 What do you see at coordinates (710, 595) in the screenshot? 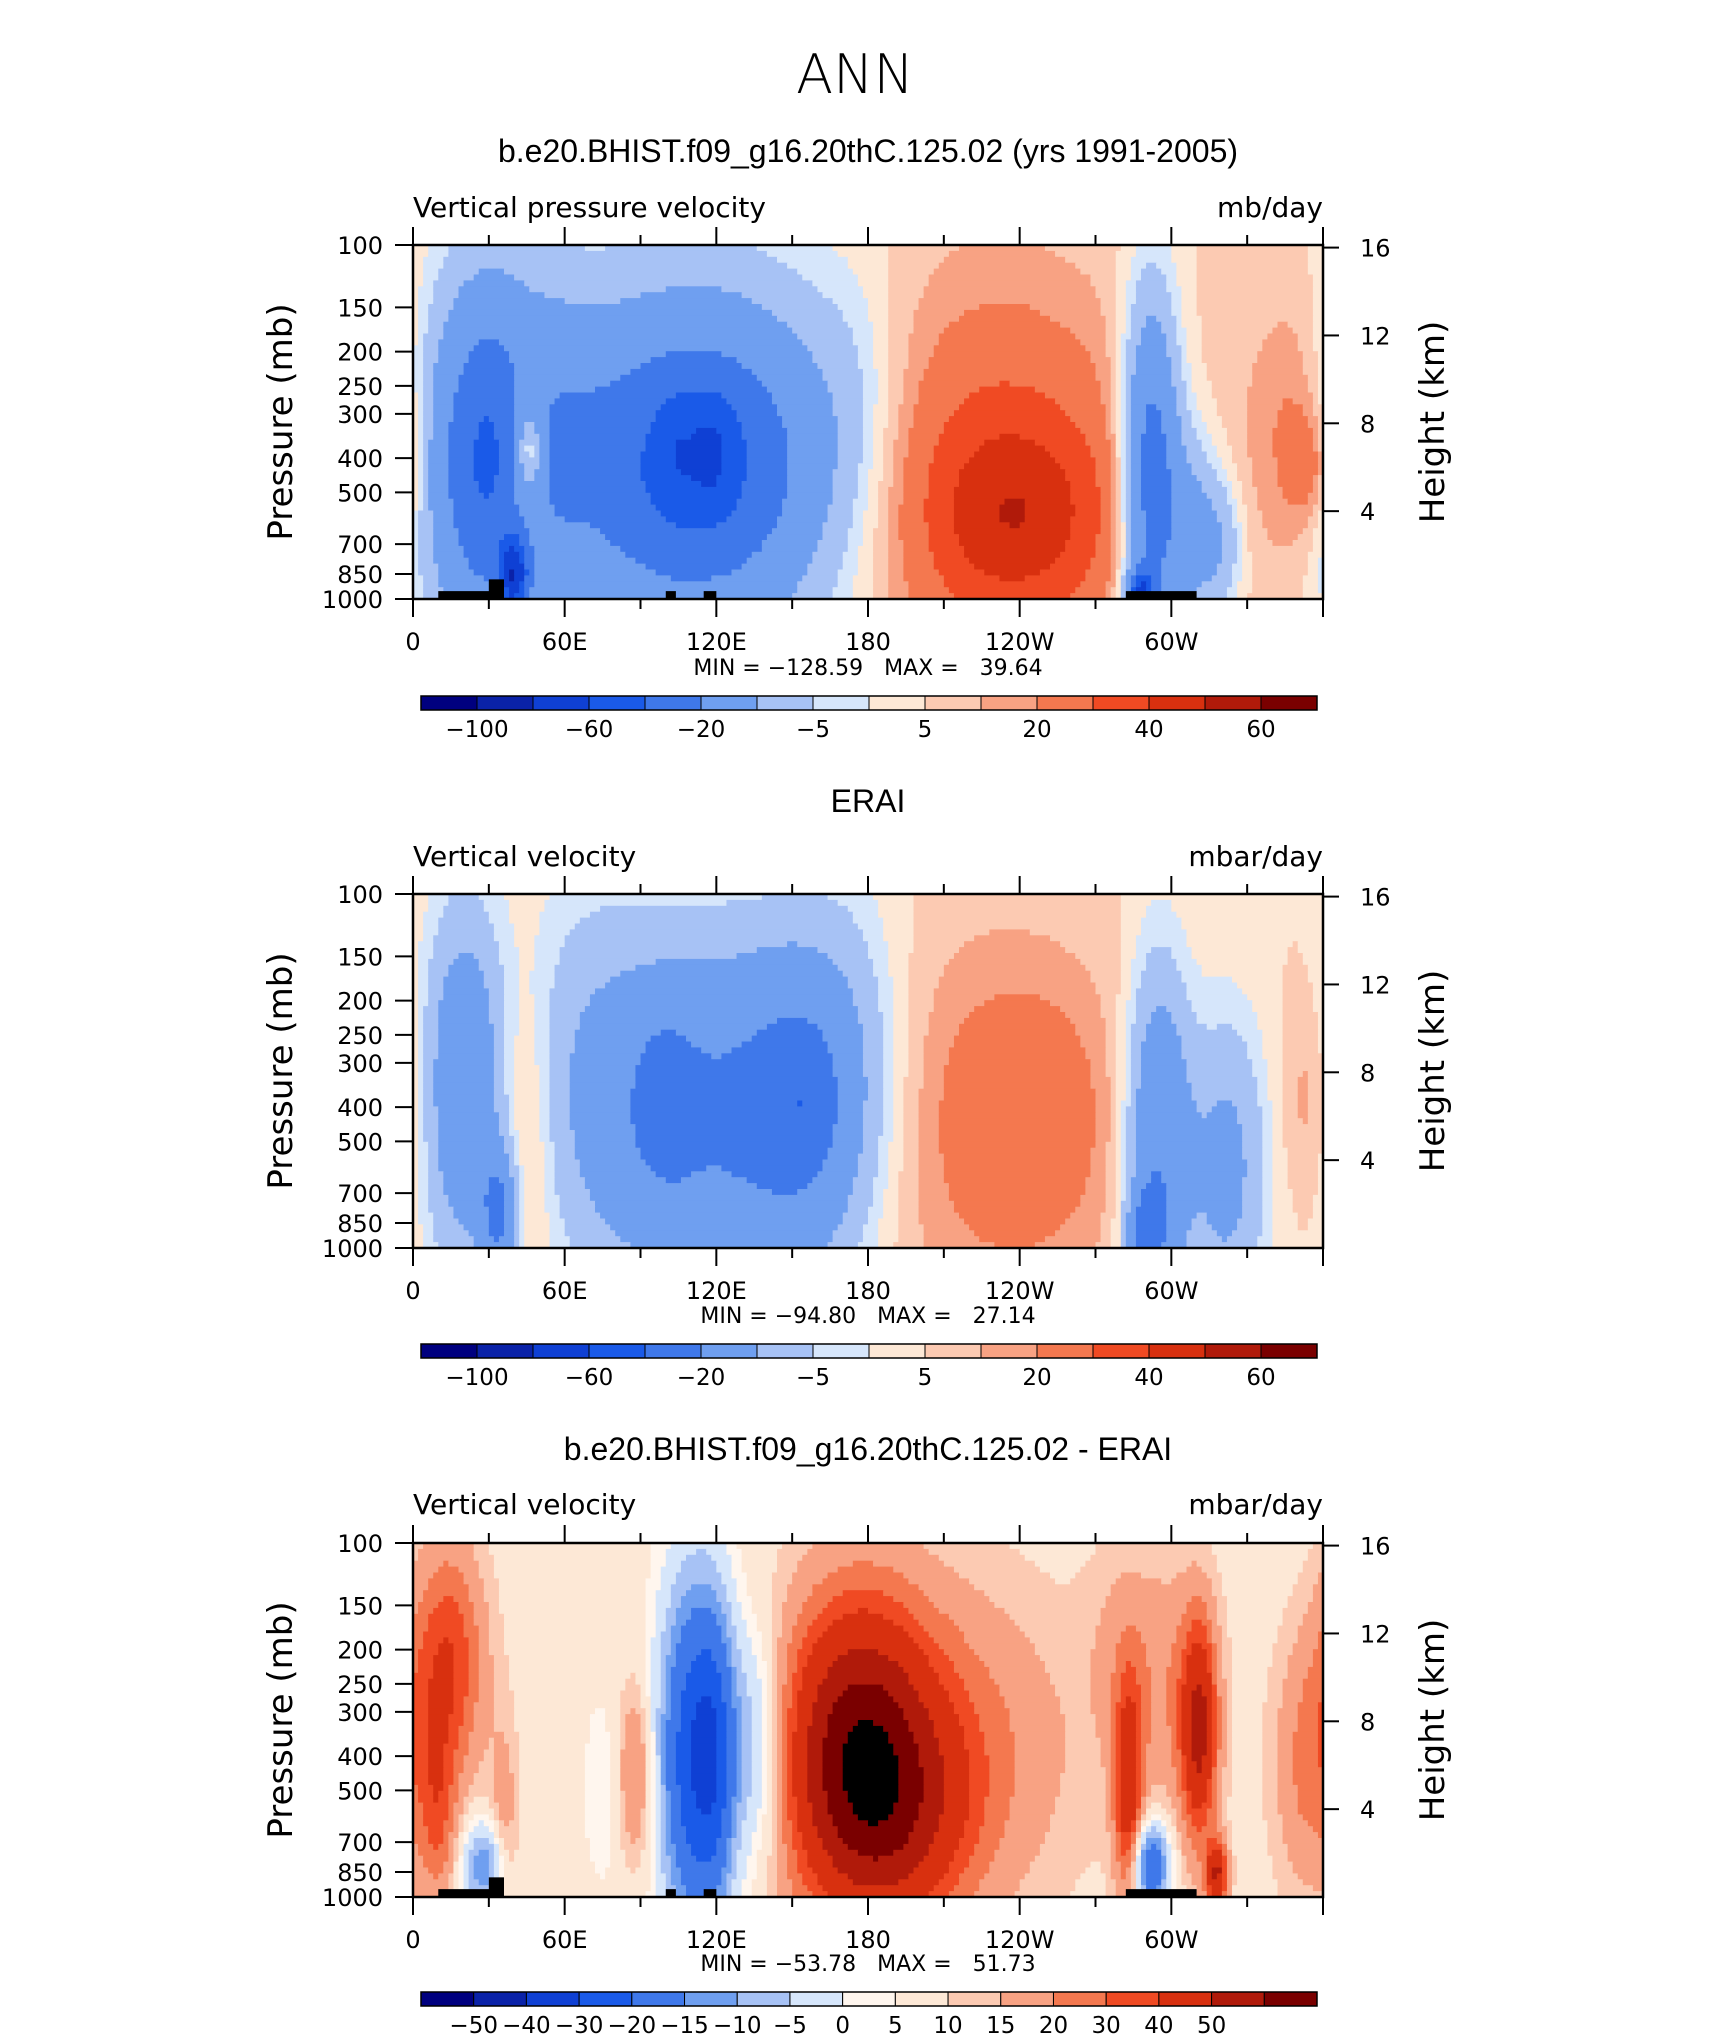
I see `topography-block` at bounding box center [710, 595].